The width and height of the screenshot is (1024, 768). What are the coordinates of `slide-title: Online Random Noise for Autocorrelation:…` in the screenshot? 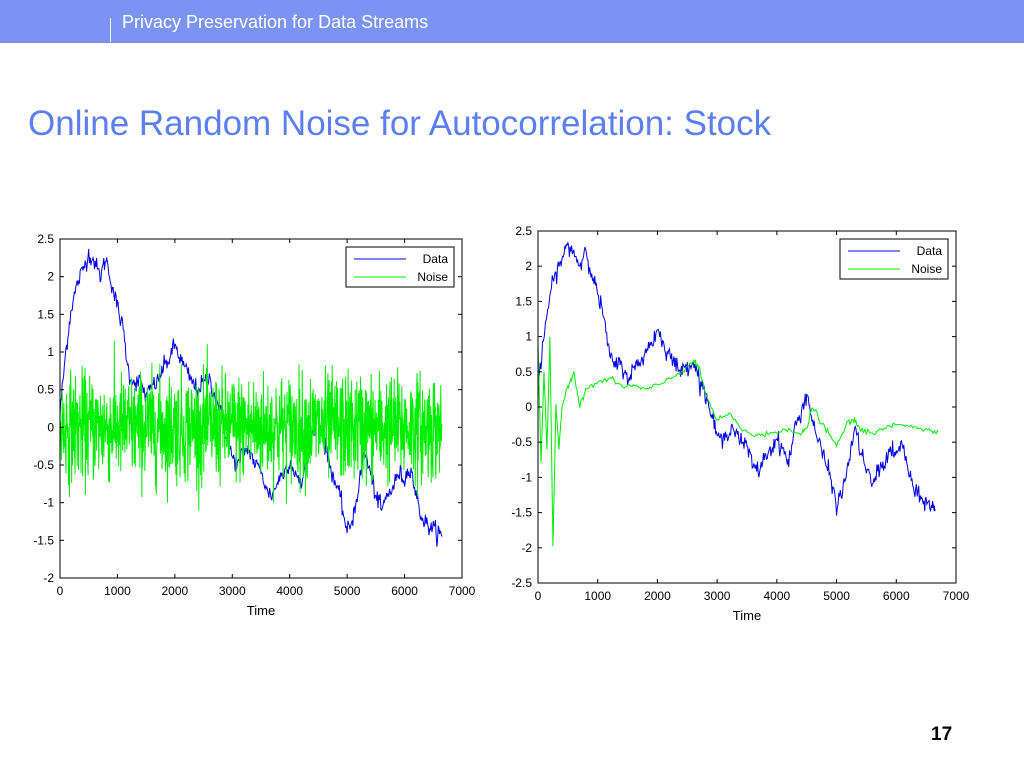 It's located at (400, 123).